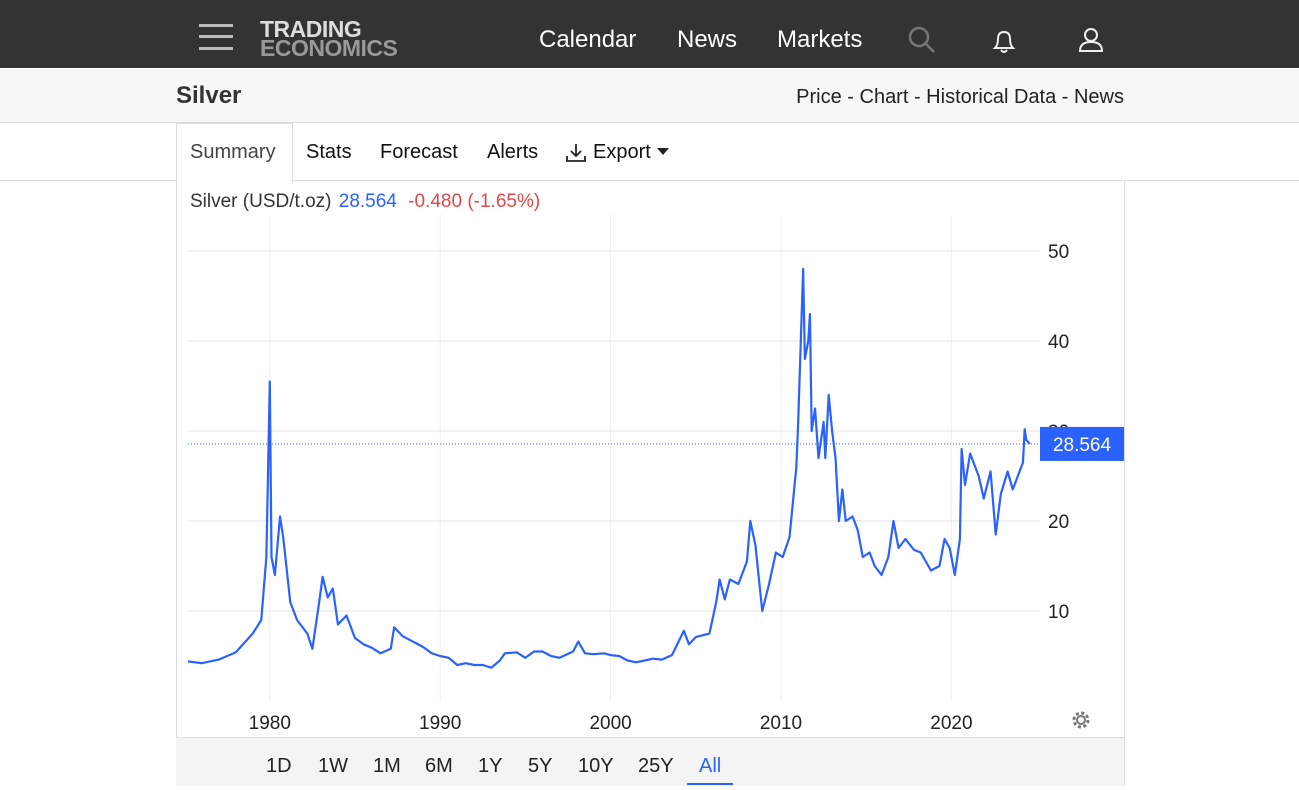 The width and height of the screenshot is (1299, 790). Describe the element at coordinates (649, 34) in the screenshot. I see `top-nav: TRADING ECONOMICS Calendar News Markets` at that location.